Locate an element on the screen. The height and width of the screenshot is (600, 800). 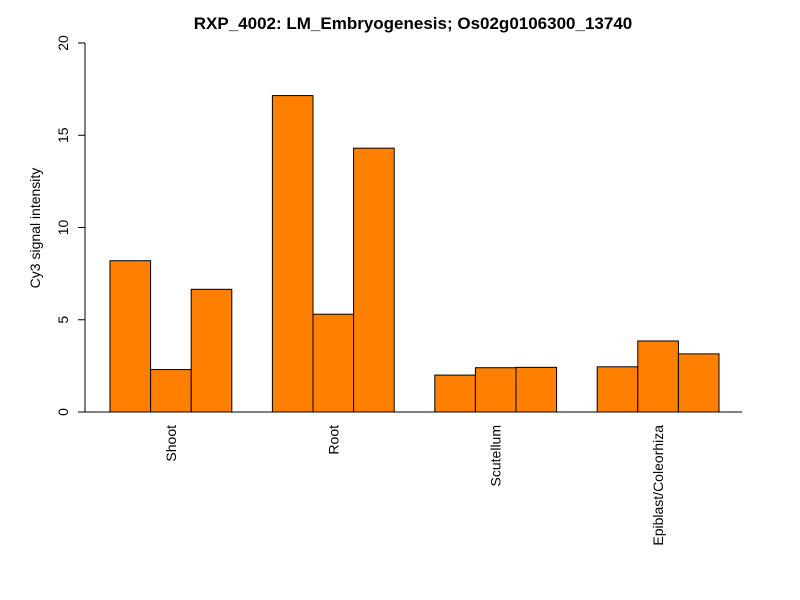
x-tick-label: Epiblast/Coleorhiza is located at coordinates (658, 485).